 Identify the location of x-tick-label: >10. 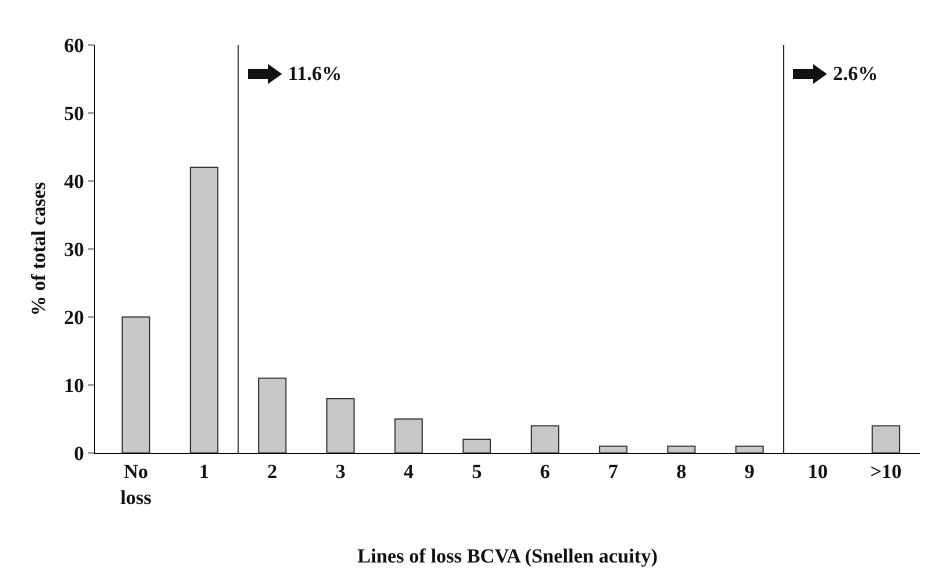
(886, 472).